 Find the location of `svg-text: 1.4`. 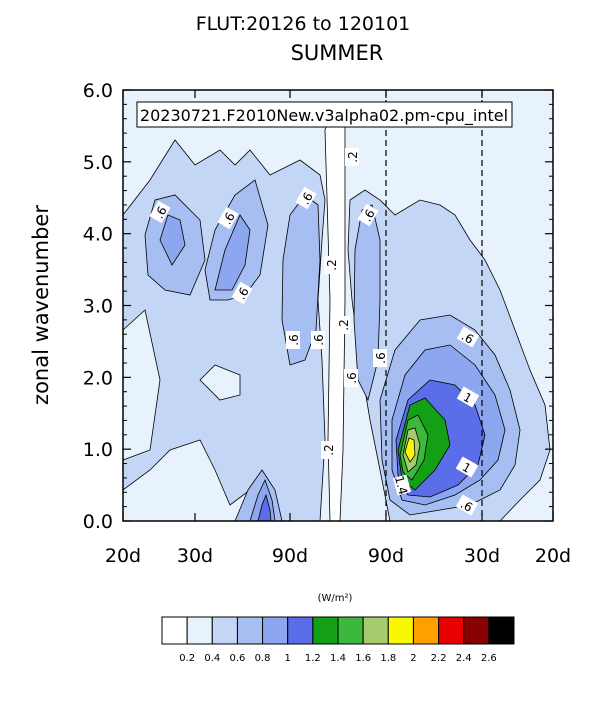

svg-text: 1.4 is located at coordinates (401, 485).